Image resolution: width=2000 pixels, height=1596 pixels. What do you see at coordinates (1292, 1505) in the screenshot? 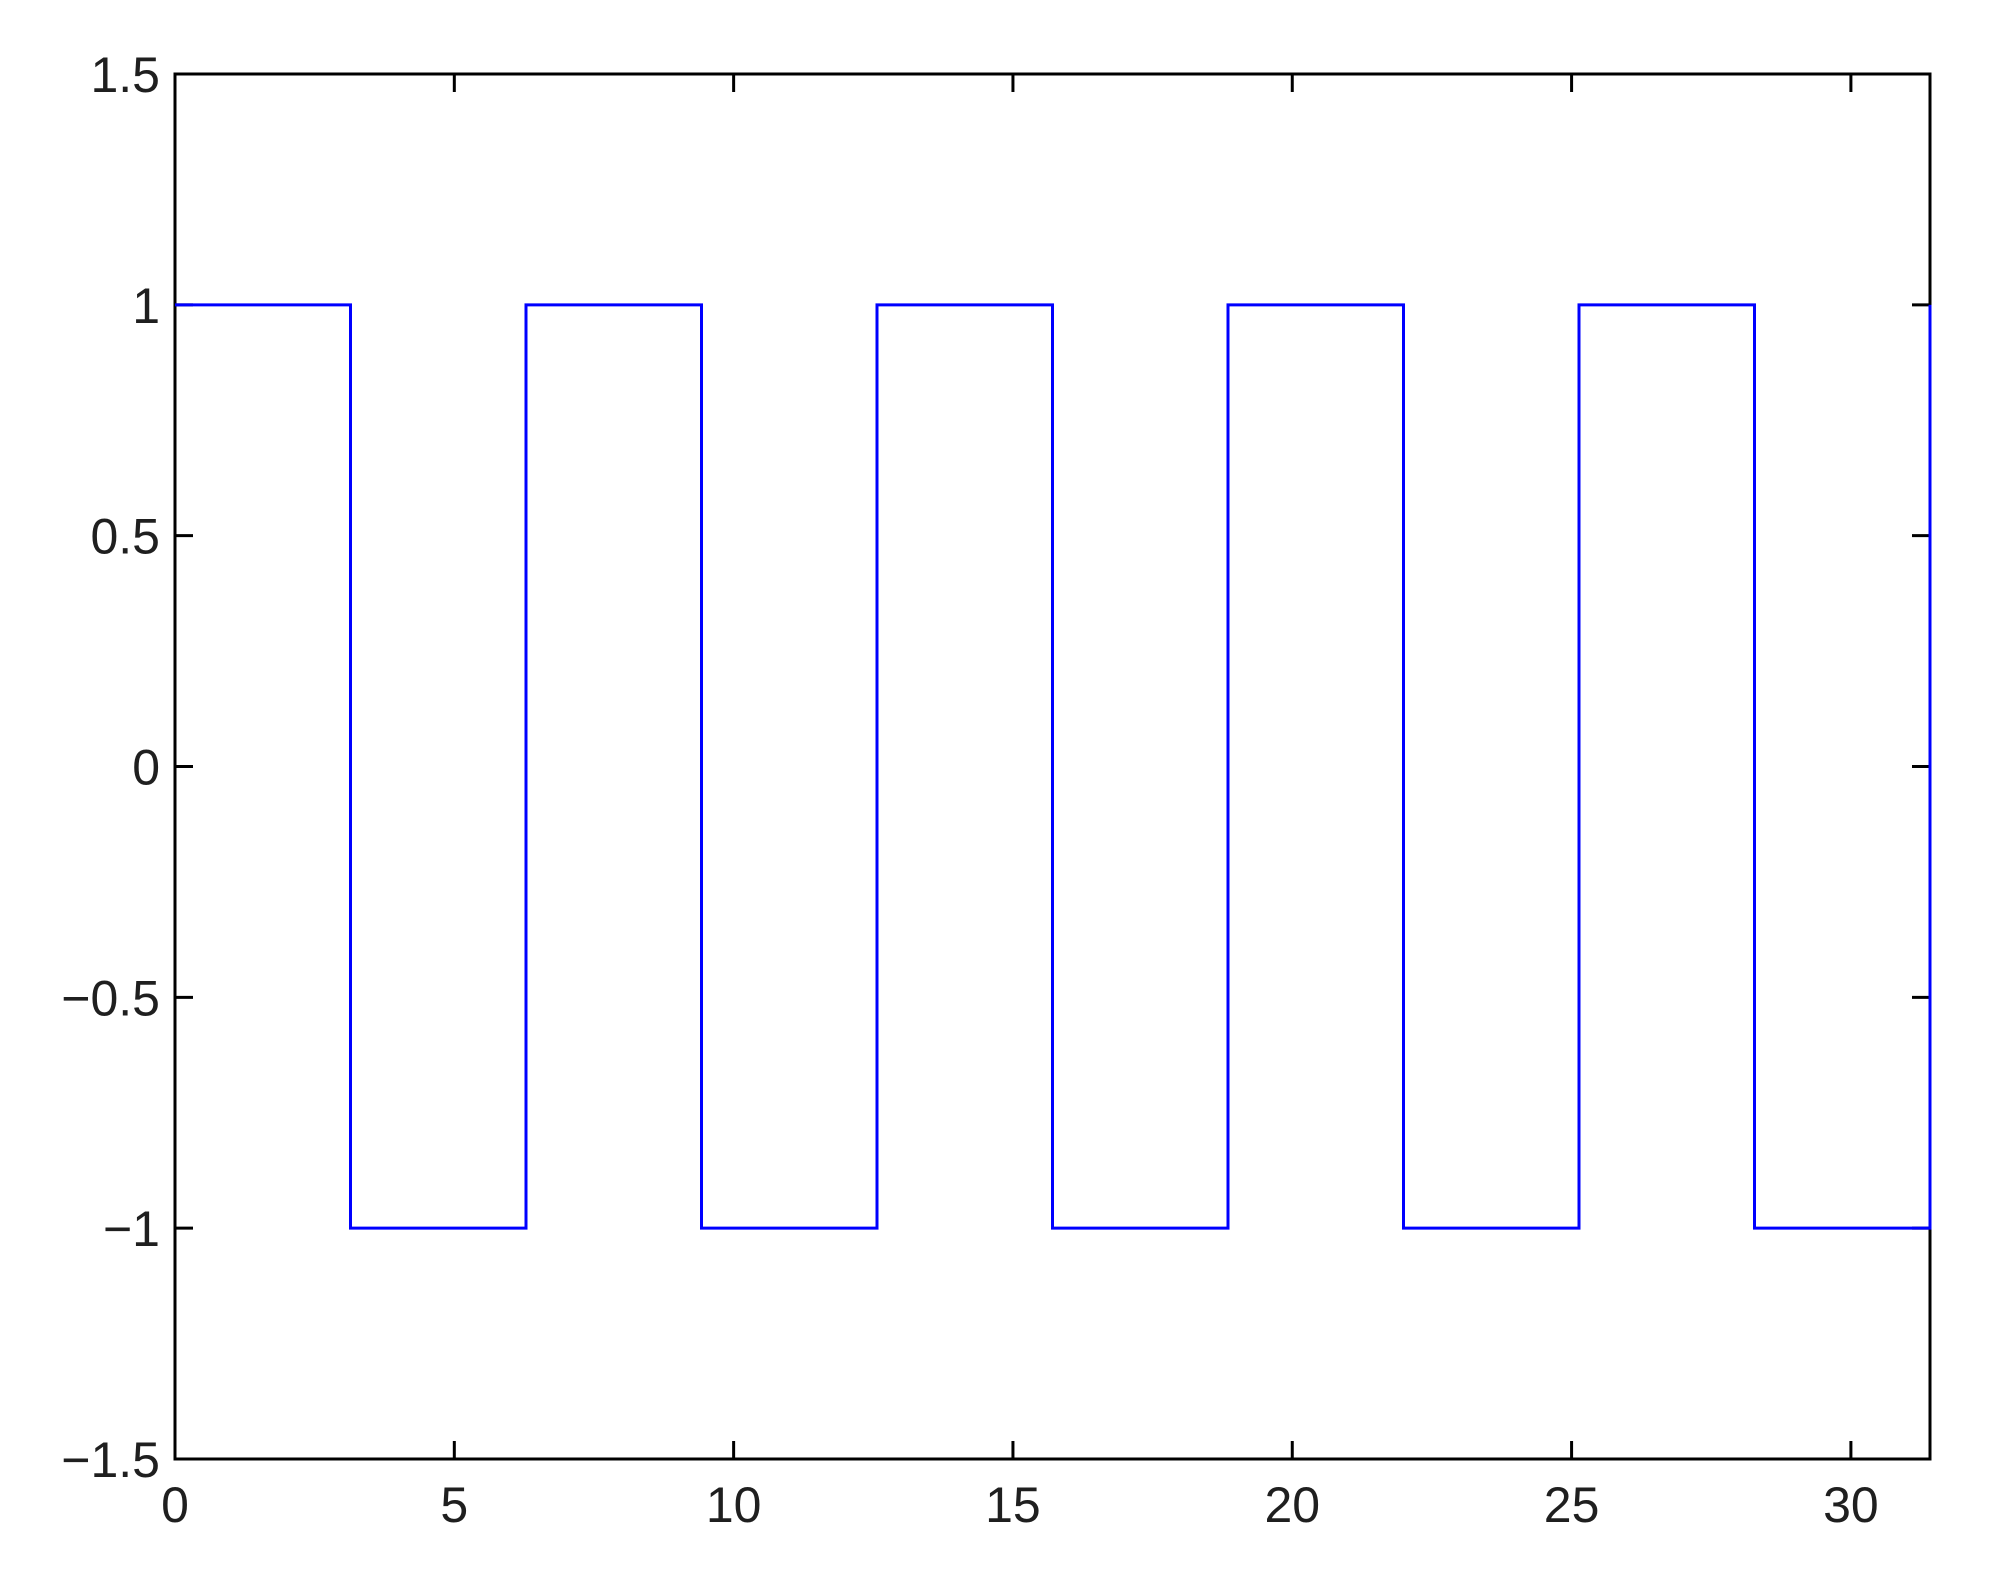
I see `x-tick-label: 20` at bounding box center [1292, 1505].